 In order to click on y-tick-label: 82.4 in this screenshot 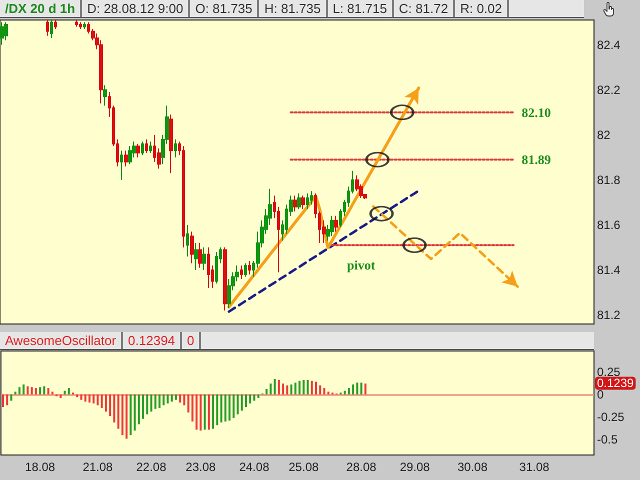, I will do `click(609, 45)`.